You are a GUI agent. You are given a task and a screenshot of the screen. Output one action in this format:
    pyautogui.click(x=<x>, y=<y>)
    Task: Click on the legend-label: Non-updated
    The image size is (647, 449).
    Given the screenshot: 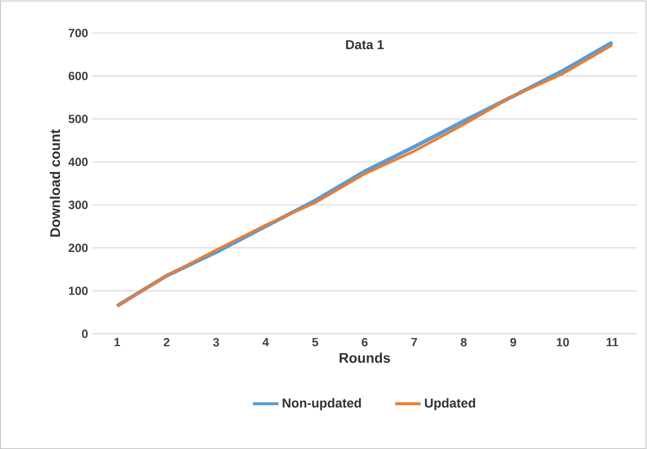 What is the action you would take?
    pyautogui.click(x=321, y=404)
    